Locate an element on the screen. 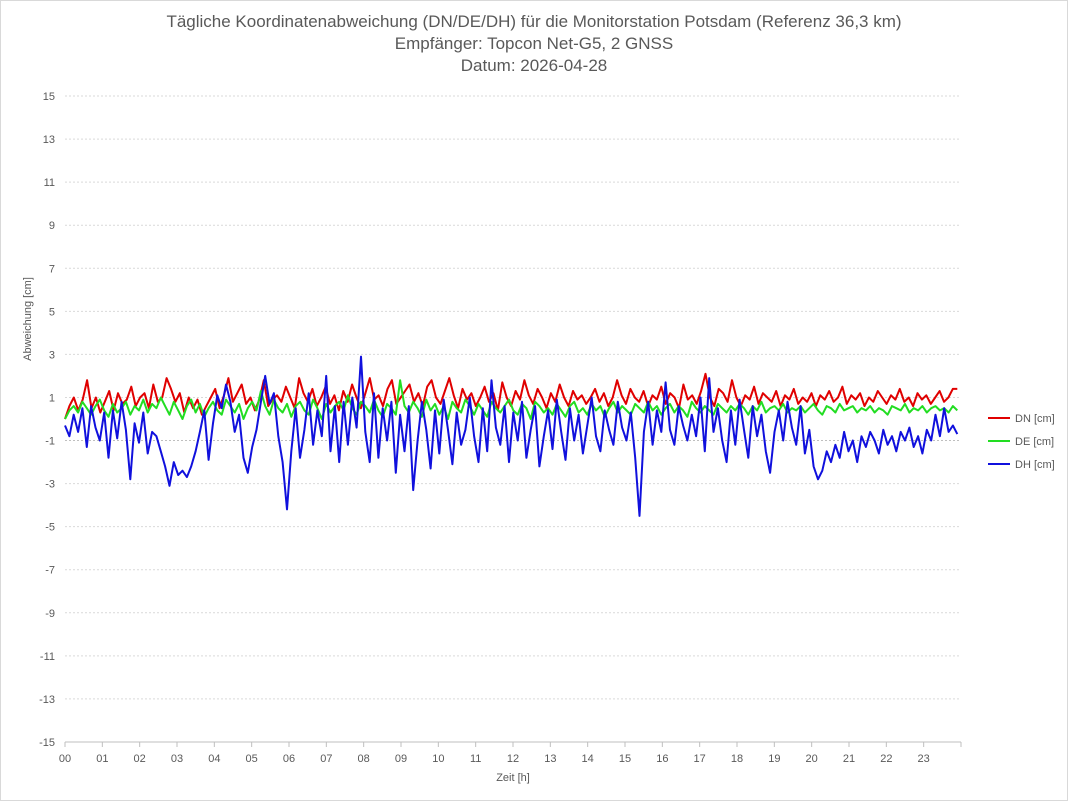  x-tick-label: 14 is located at coordinates (588, 759).